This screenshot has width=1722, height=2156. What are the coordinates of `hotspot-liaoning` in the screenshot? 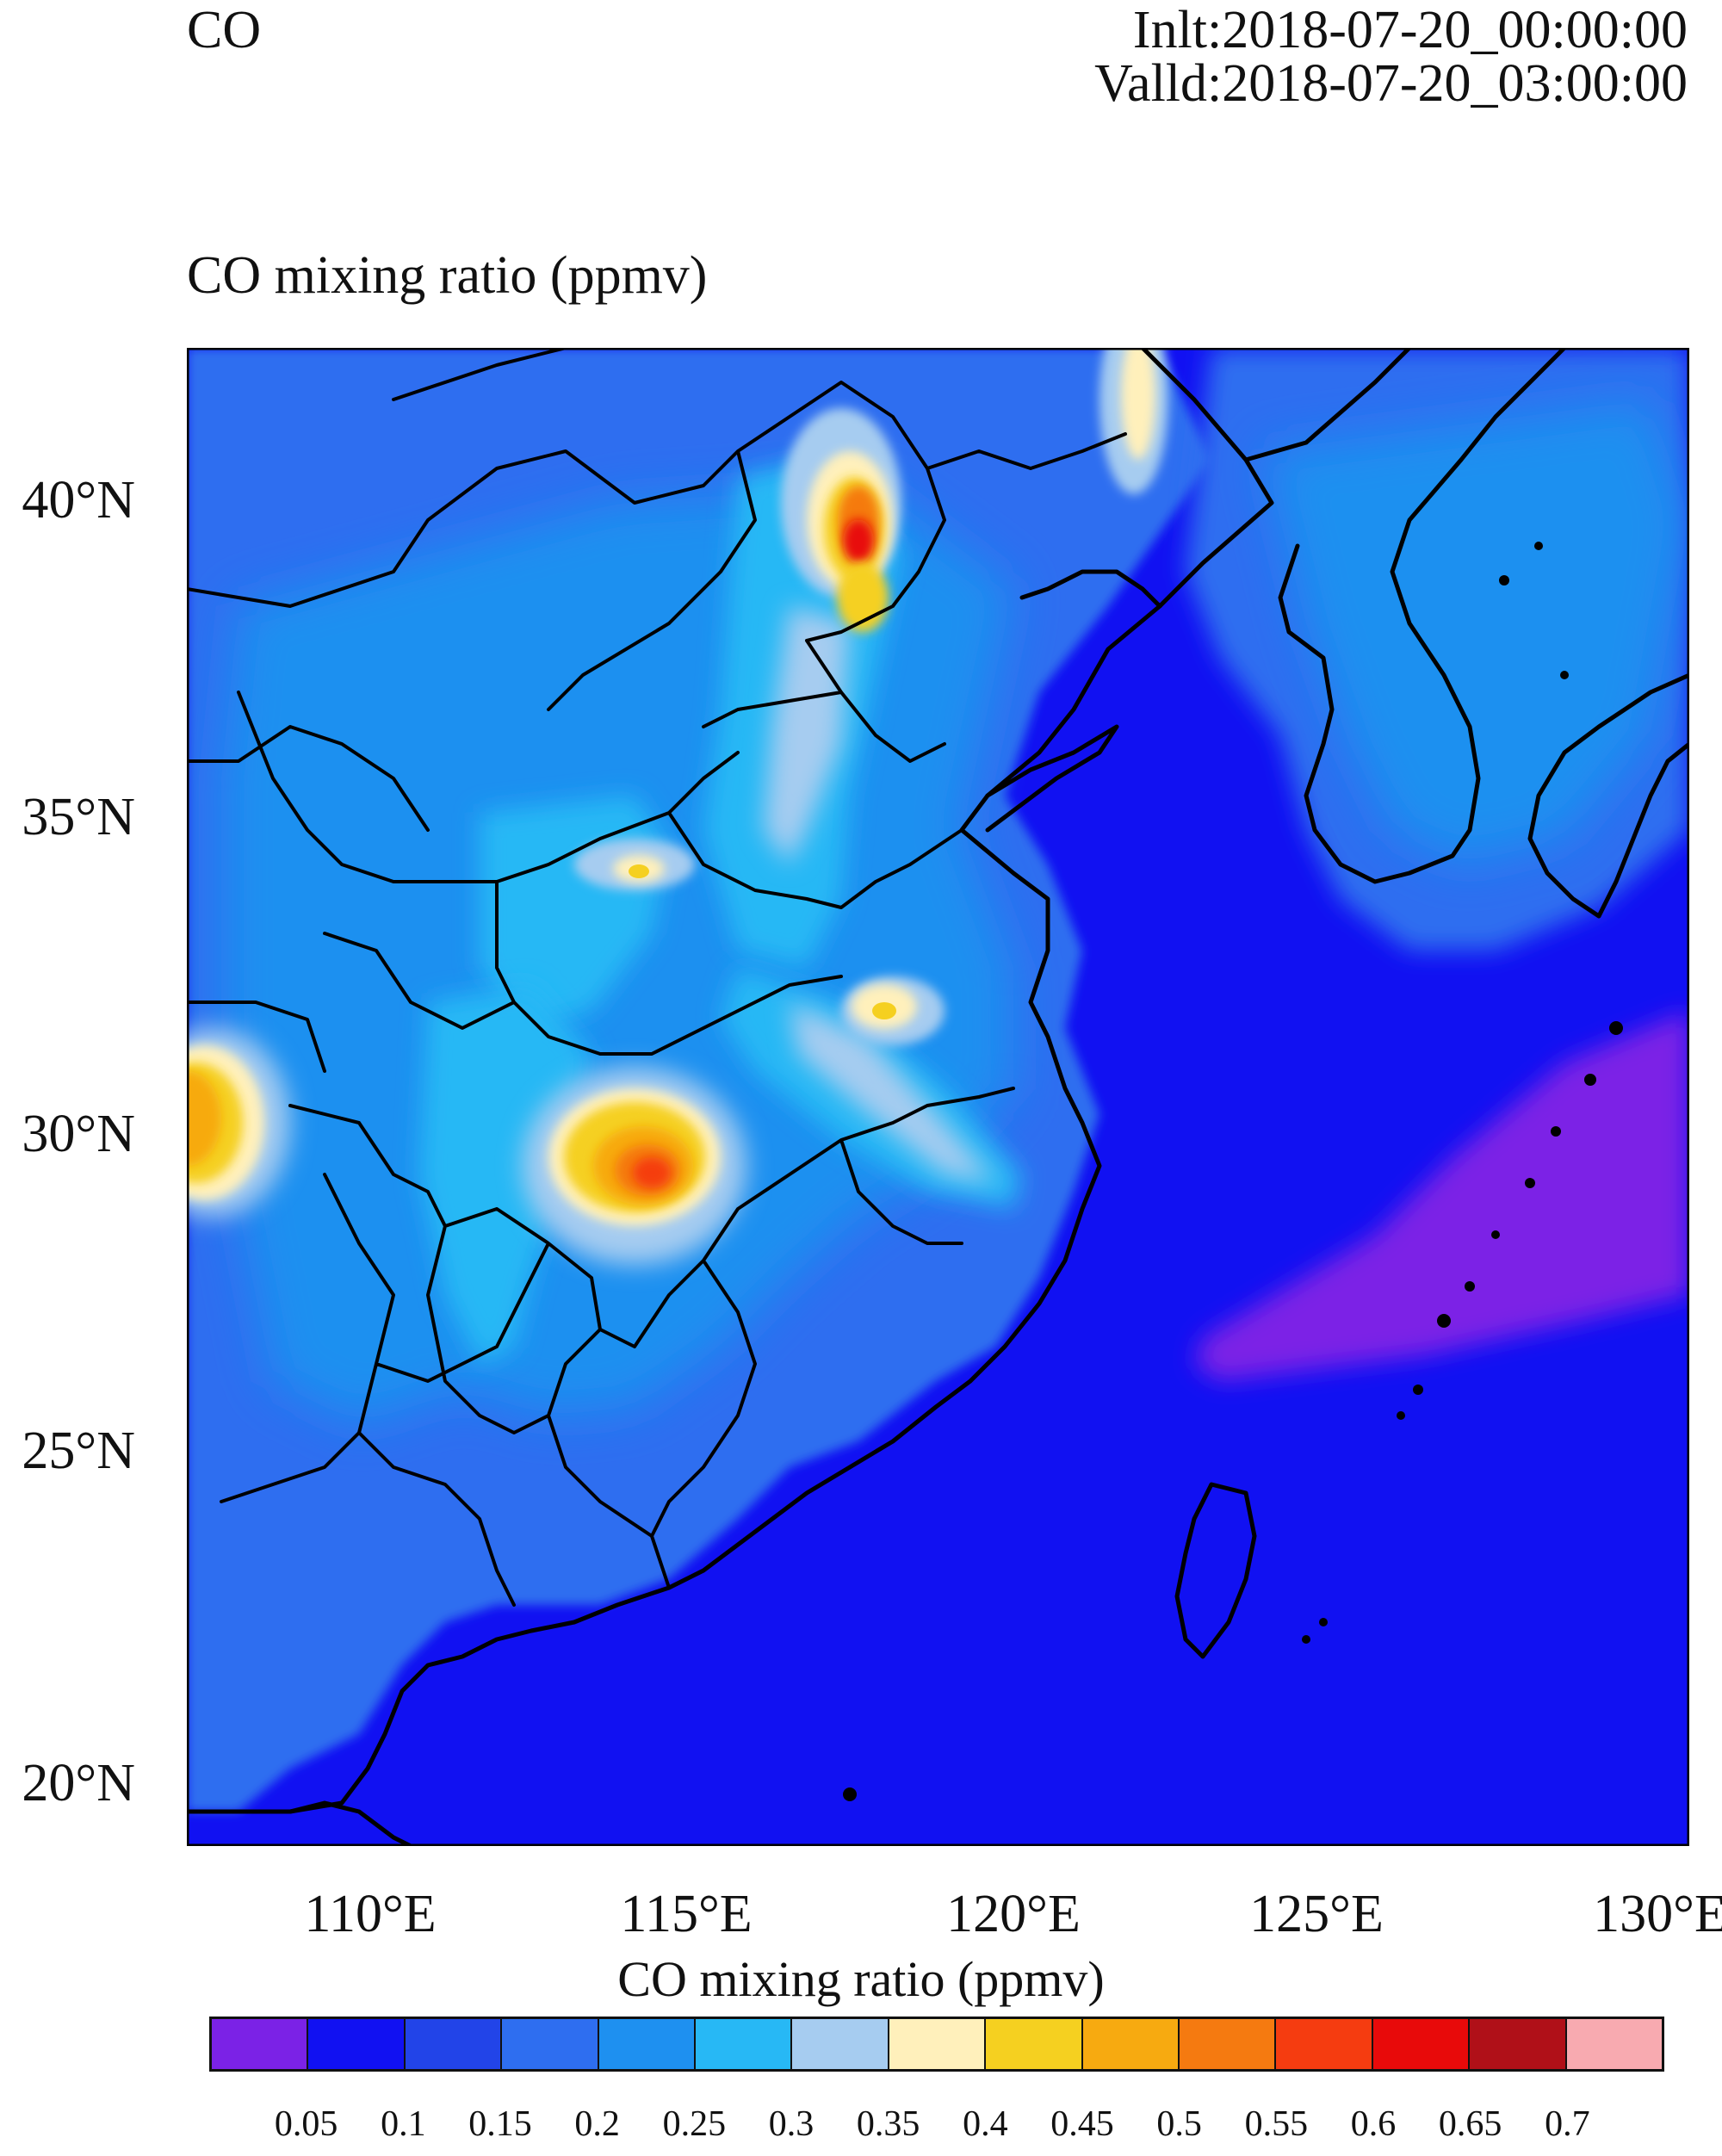 It's located at (1133, 421).